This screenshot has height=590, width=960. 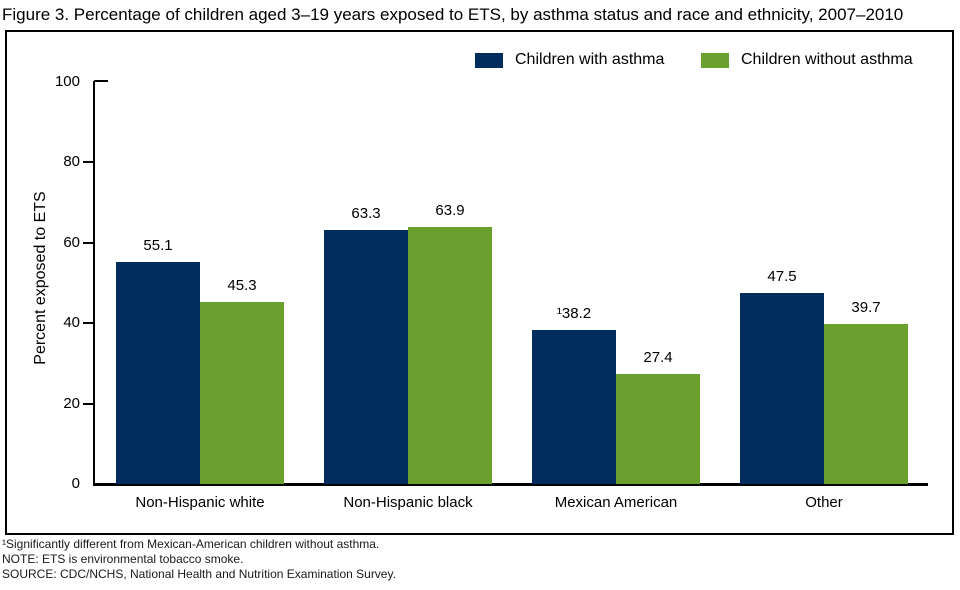 I want to click on y-tick-label-60: 60, so click(x=71, y=242).